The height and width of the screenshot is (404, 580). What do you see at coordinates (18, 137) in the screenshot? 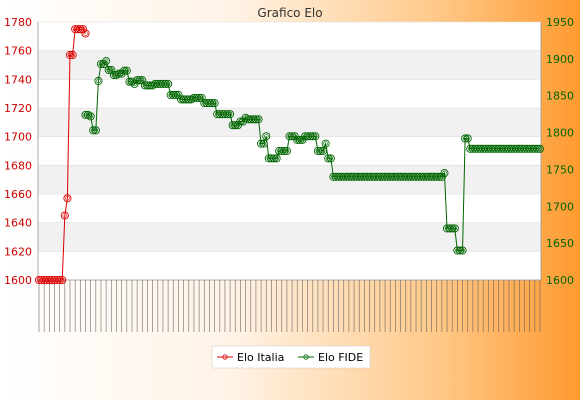
I see `left-tick-label: 1700` at bounding box center [18, 137].